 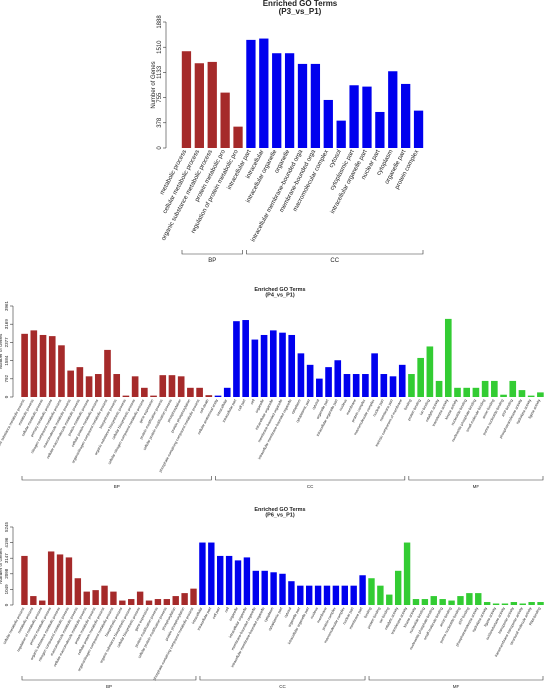 I want to click on y-tick-label: 2098, so click(x=6, y=573).